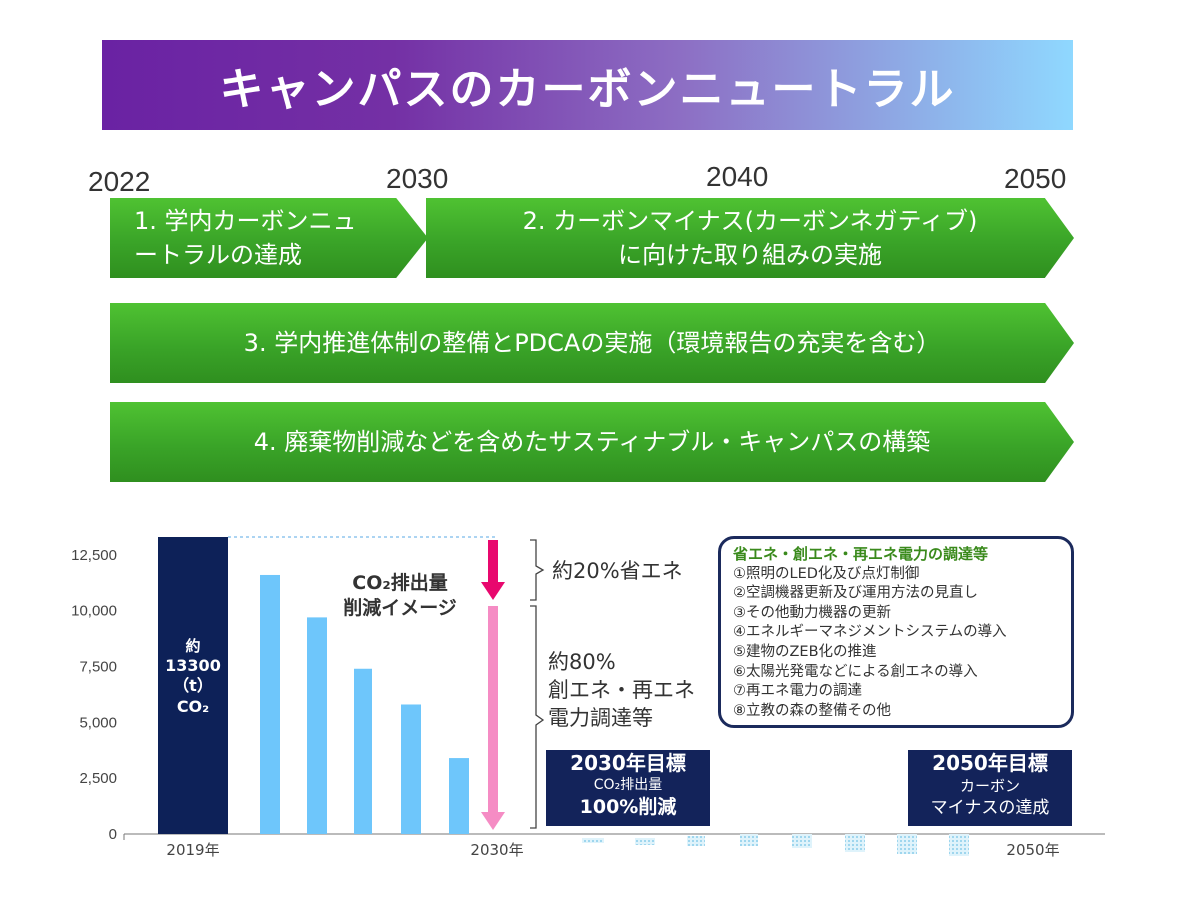  Describe the element at coordinates (245, 221) in the screenshot. I see `arrow-1-line-1: 1. 学内カーボンニュ` at that location.